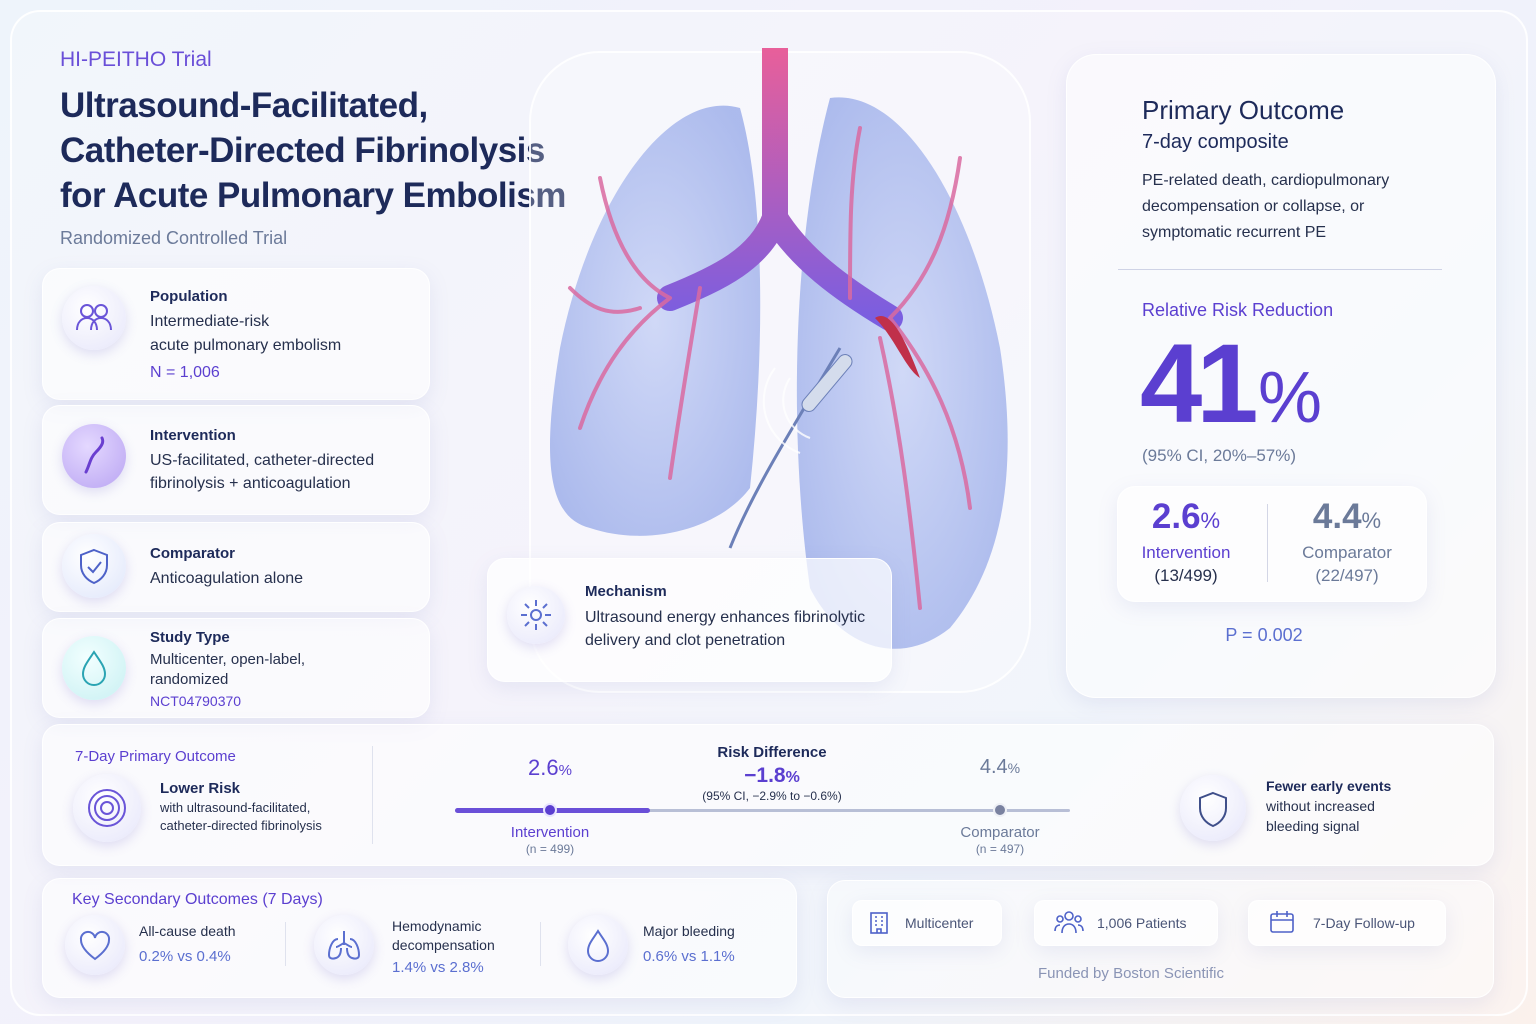 The height and width of the screenshot is (1024, 1536). Describe the element at coordinates (1215, 142) in the screenshot. I see `primary-subtitle: 7-day composite` at that location.